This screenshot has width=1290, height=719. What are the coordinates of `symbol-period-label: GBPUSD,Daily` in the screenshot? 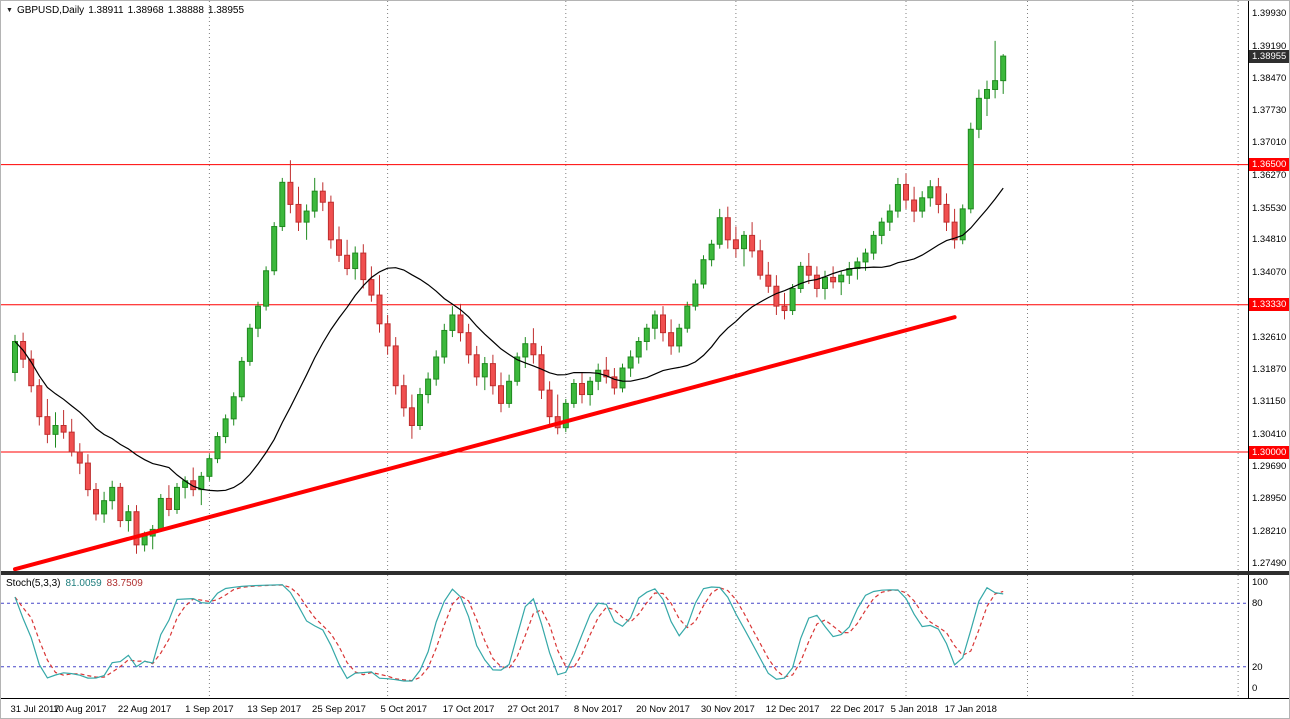 It's located at (50, 10).